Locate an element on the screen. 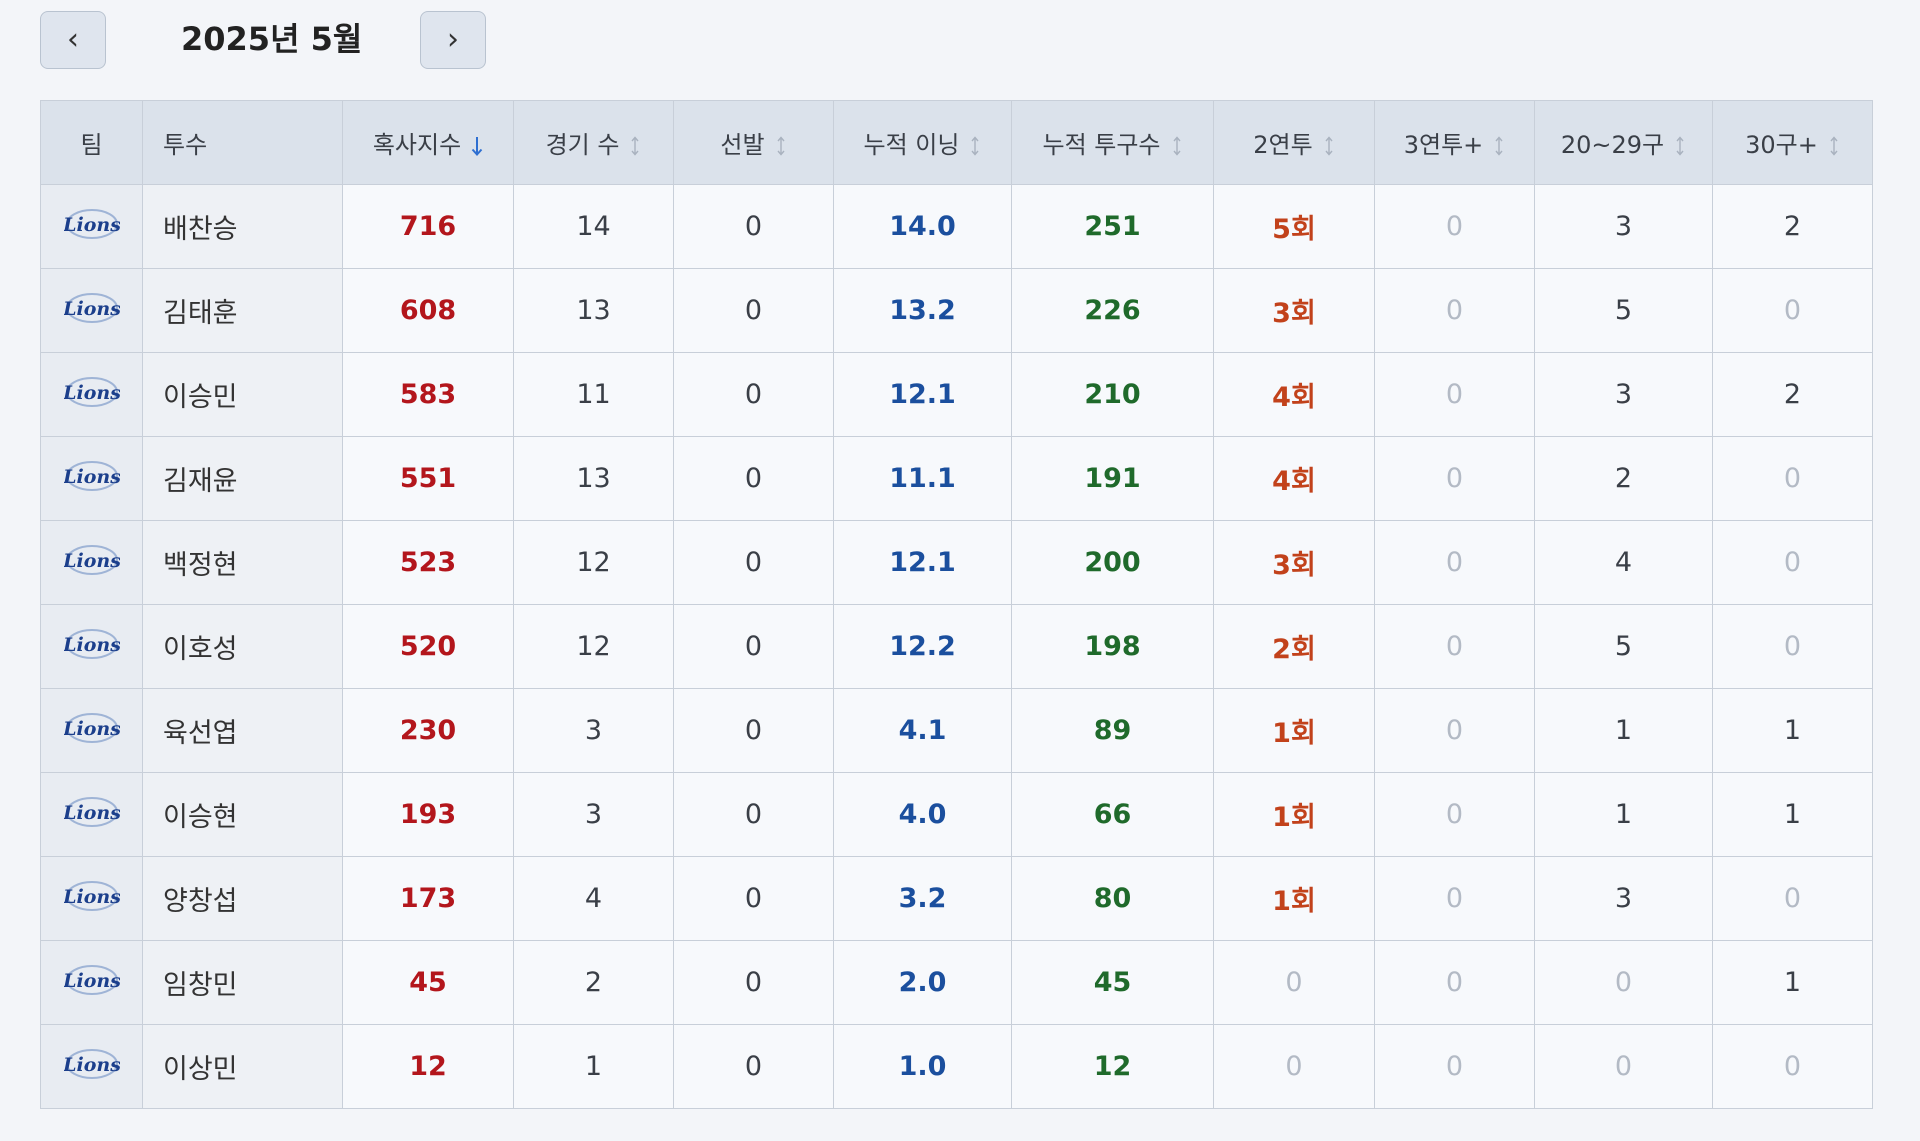 This screenshot has height=1141, width=1920. stat-cell: 14.0 is located at coordinates (922, 226).